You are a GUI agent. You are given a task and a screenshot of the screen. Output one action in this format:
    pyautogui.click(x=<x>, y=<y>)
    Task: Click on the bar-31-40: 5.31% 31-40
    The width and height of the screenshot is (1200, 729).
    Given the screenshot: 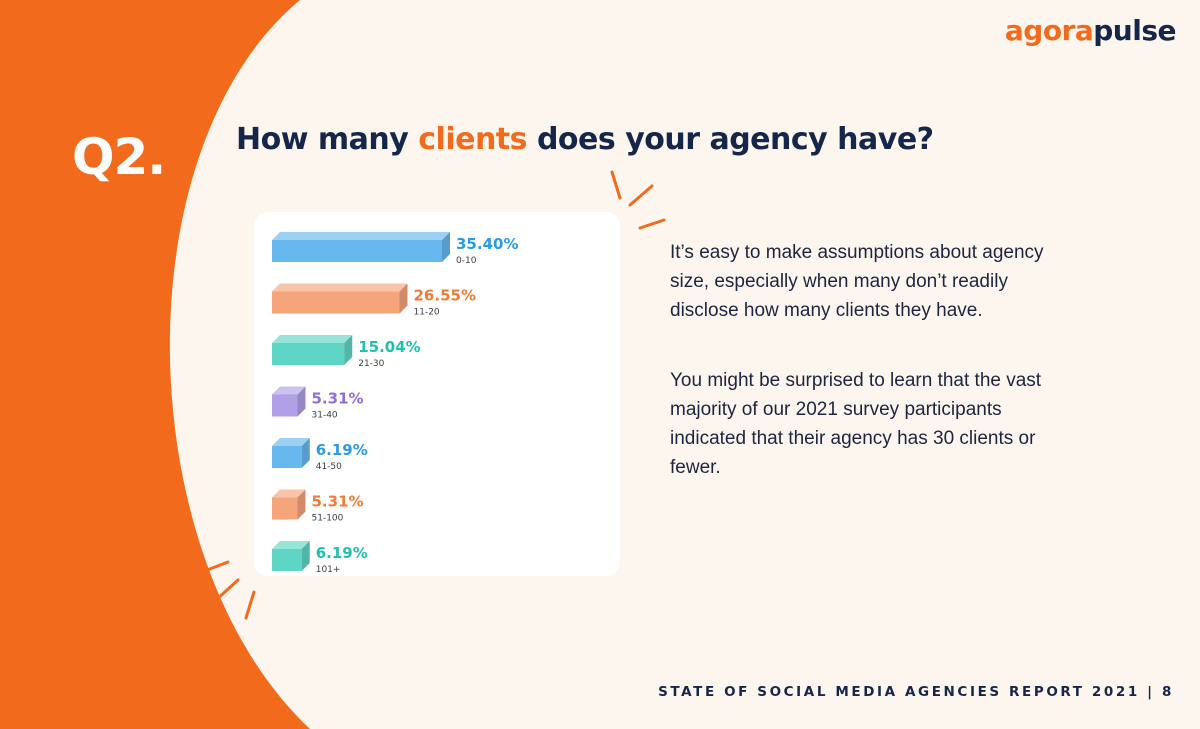 What is the action you would take?
    pyautogui.click(x=318, y=403)
    